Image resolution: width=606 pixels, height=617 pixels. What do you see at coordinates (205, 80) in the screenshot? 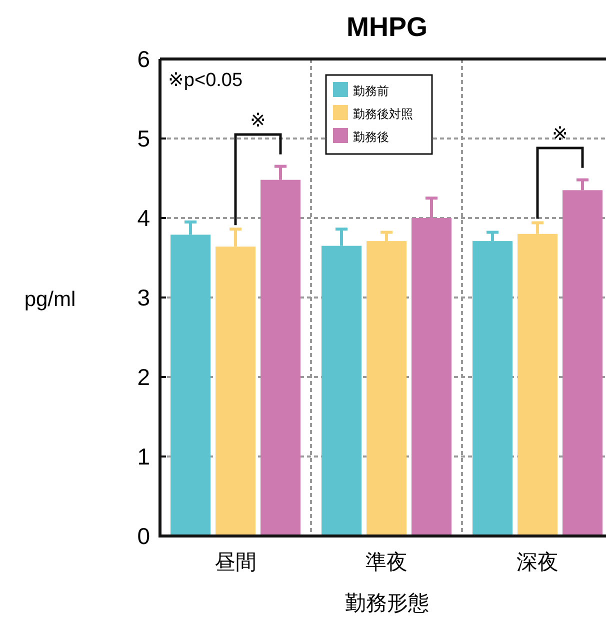
I see `annotation: ※p<0.05` at bounding box center [205, 80].